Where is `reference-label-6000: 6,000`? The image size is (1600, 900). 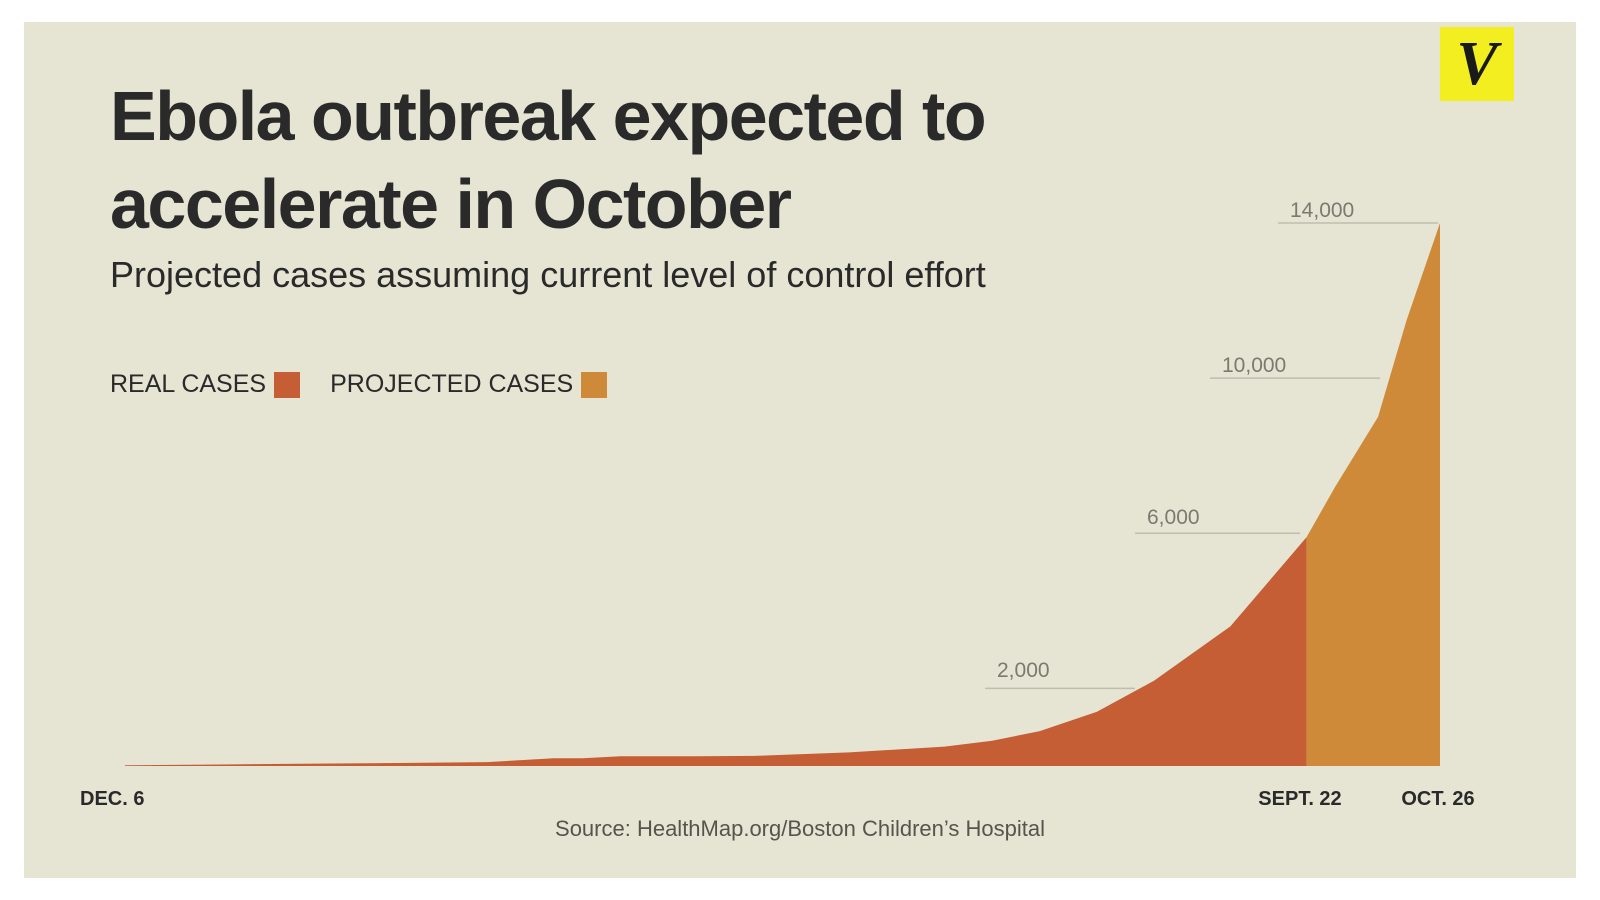 reference-label-6000: 6,000 is located at coordinates (1173, 517).